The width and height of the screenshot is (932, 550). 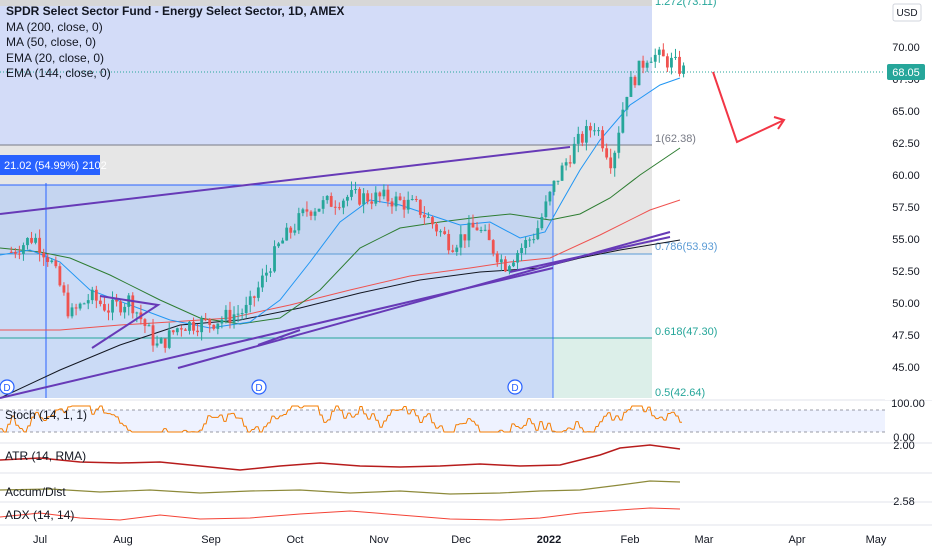 I want to click on fib-zone-lower, so click(x=602, y=296).